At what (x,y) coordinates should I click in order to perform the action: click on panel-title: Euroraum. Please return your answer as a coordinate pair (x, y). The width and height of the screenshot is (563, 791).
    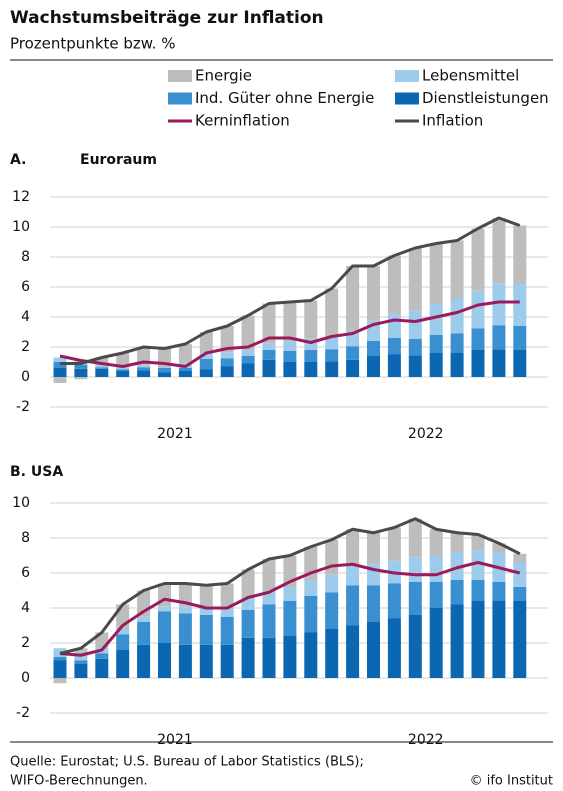
    Looking at the image, I should click on (118, 160).